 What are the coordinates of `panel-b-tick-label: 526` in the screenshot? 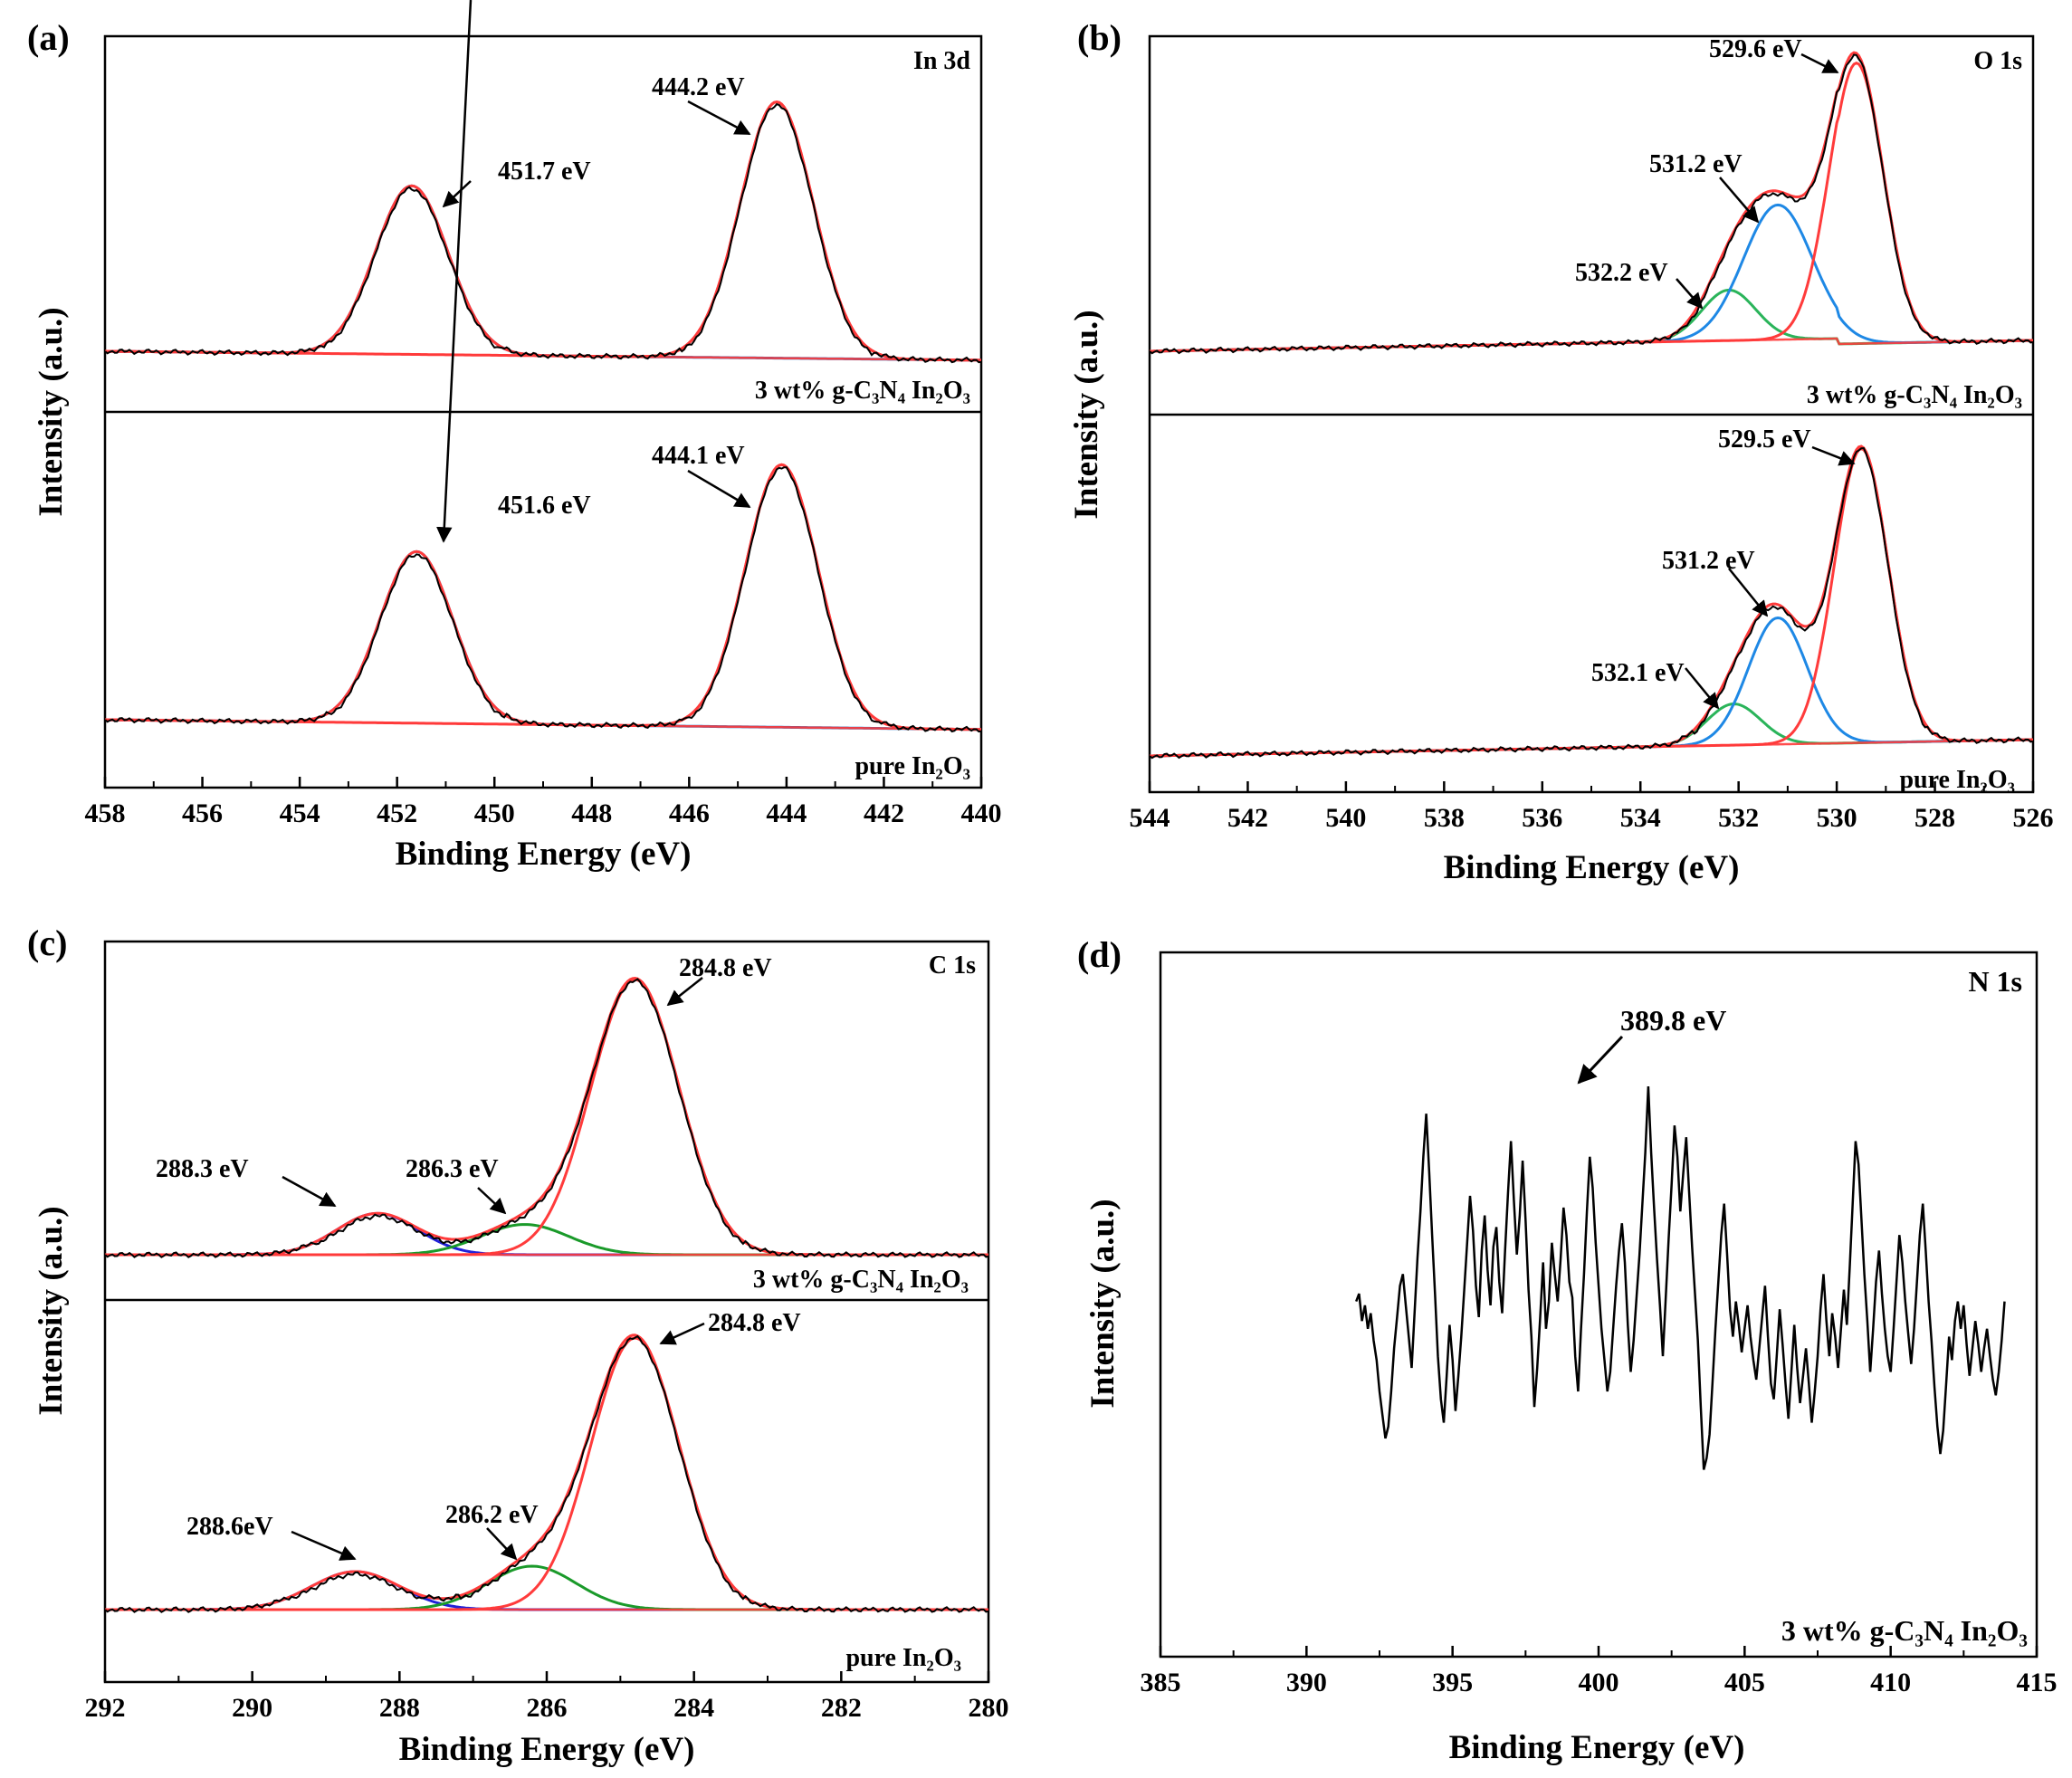 It's located at (2033, 818).